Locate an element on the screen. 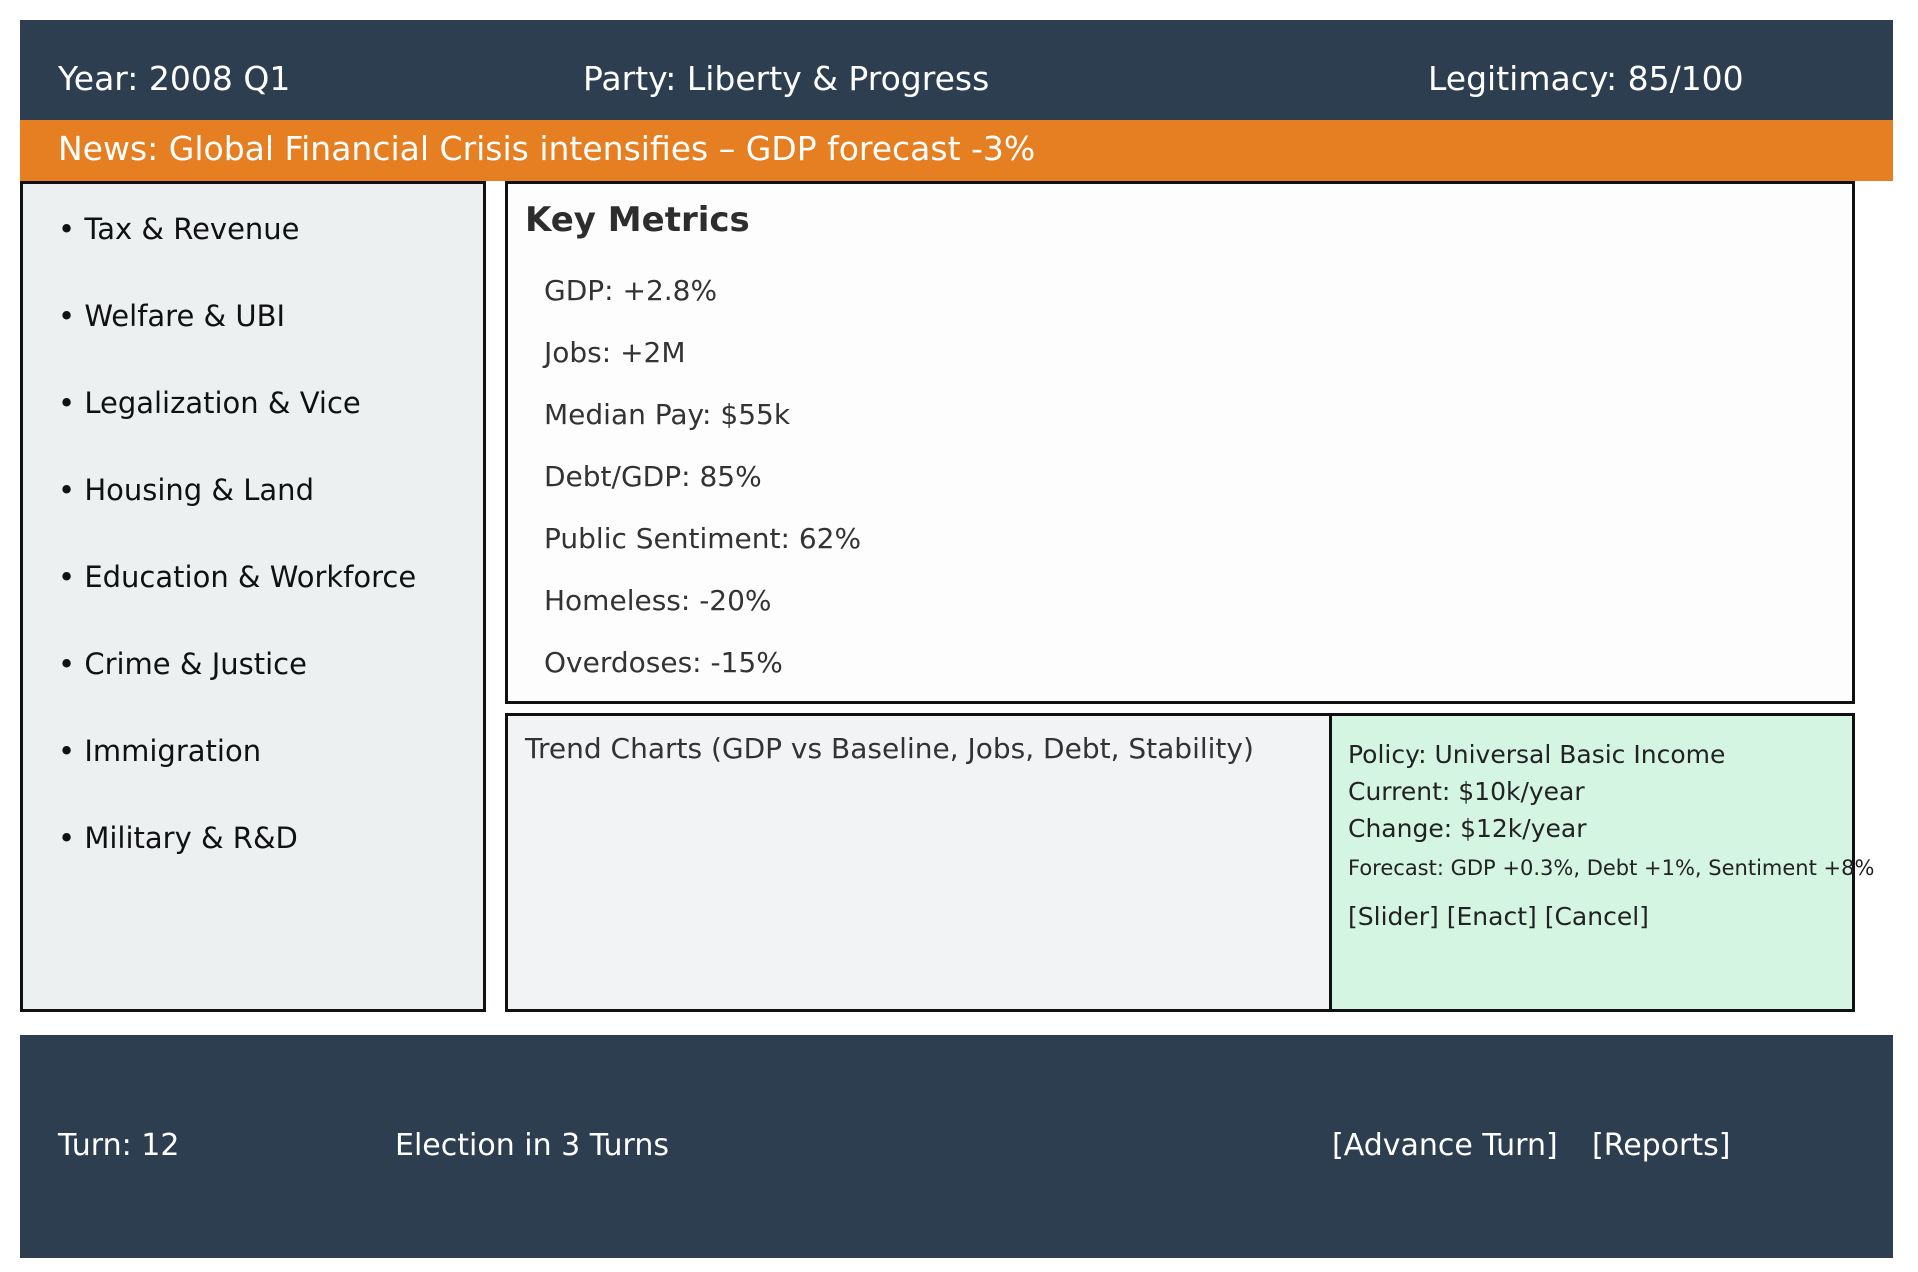 Image resolution: width=1918 pixels, height=1272 pixels. policy-slider: [Slider] is located at coordinates (1393, 916).